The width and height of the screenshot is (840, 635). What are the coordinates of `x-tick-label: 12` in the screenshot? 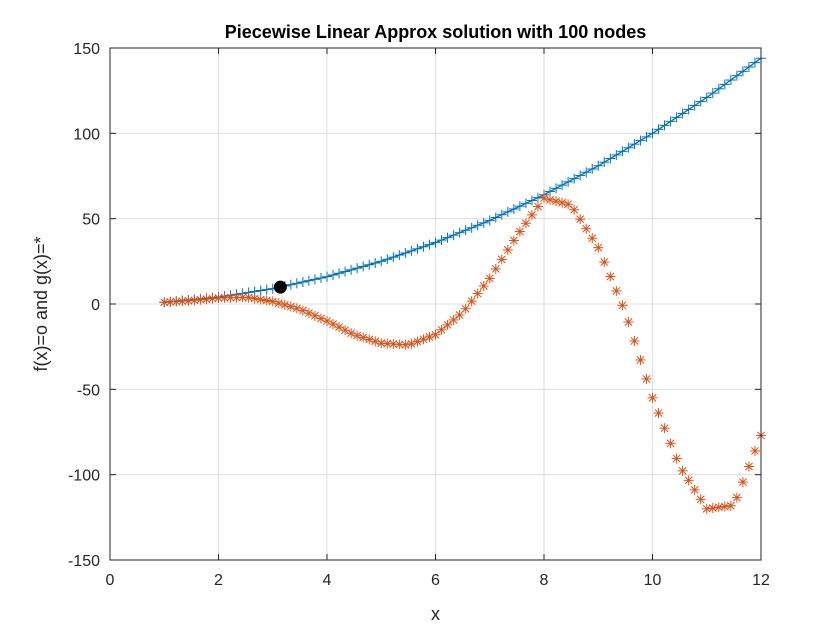 It's located at (761, 580).